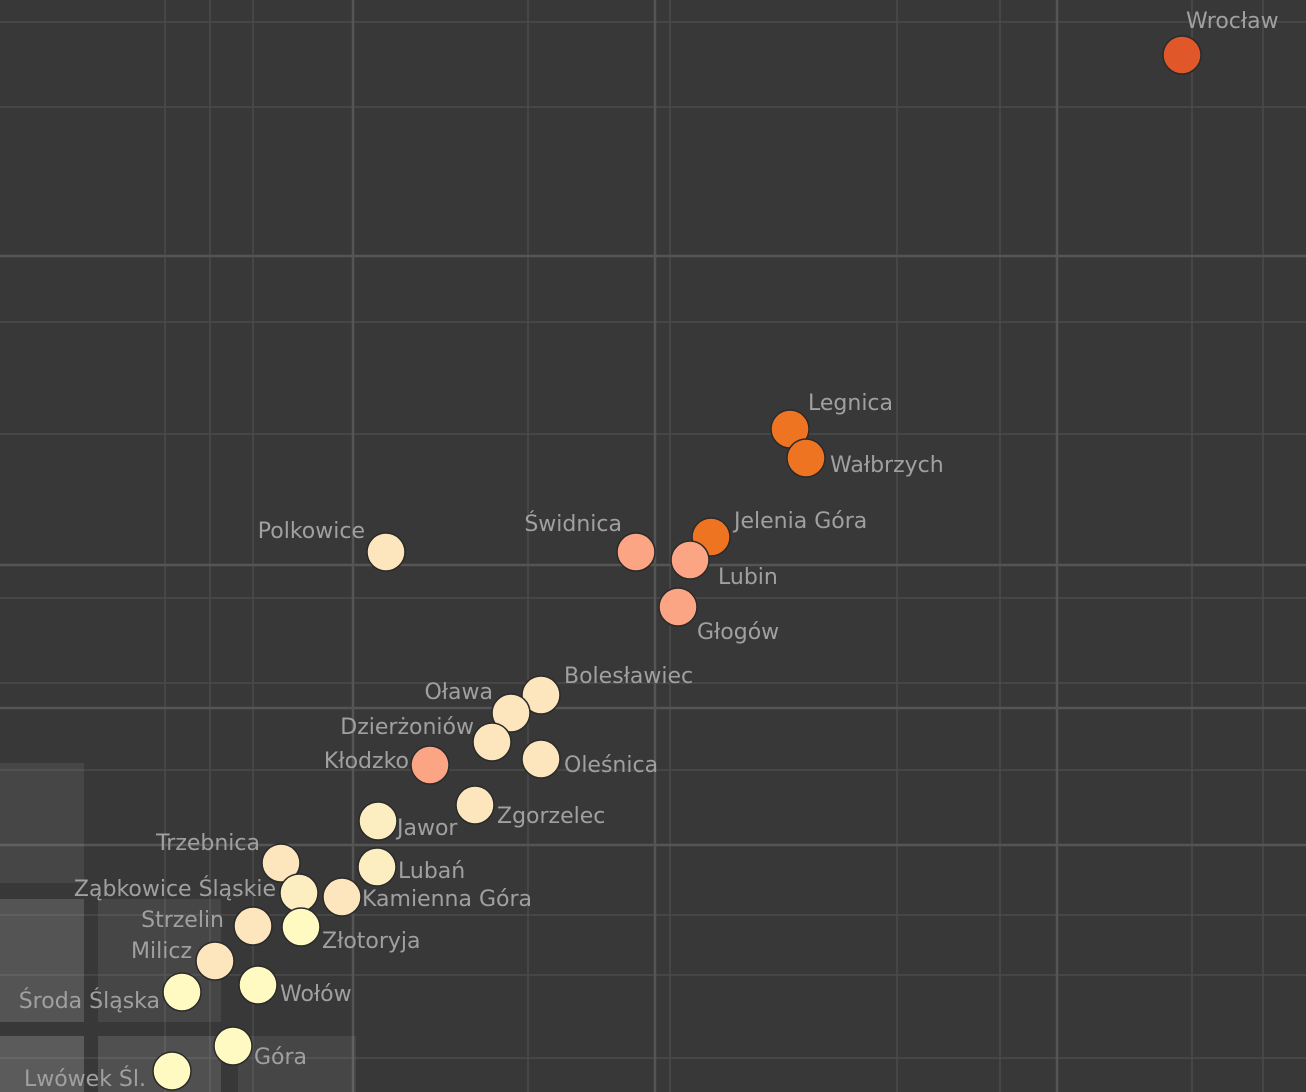  I want to click on point-label: Trzebnica, so click(207, 843).